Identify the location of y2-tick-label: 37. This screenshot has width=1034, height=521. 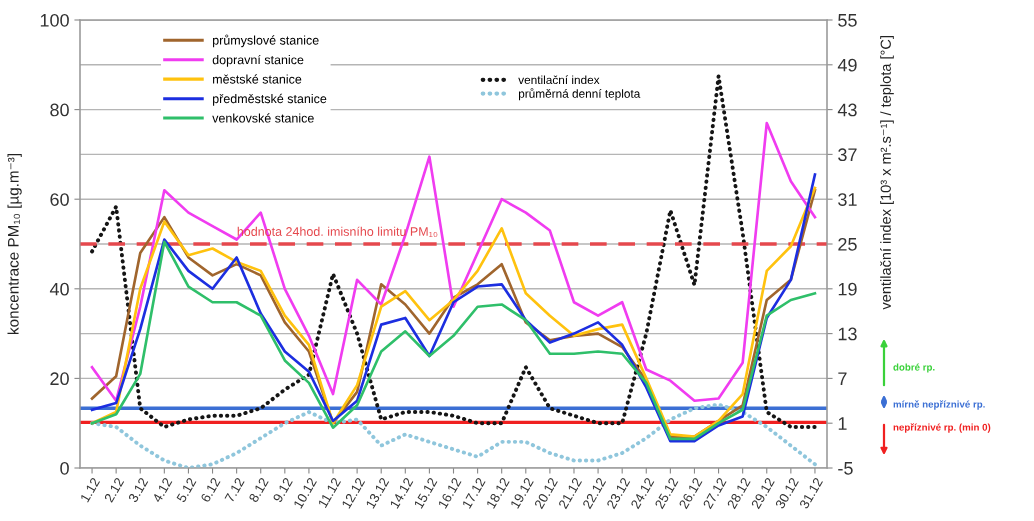
(847, 155).